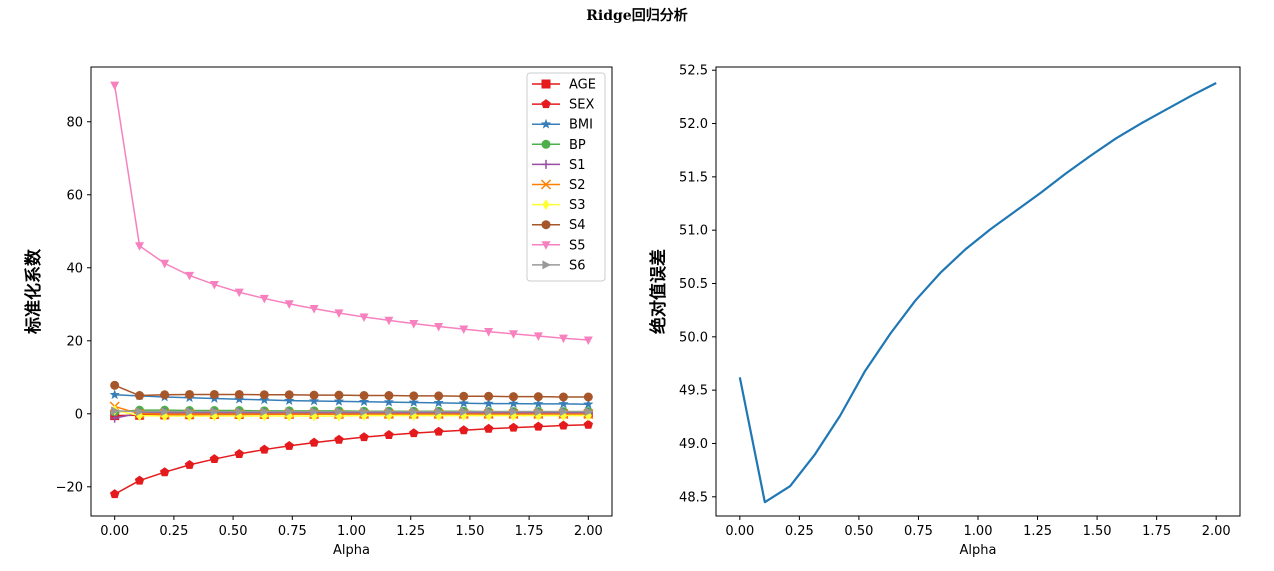  Describe the element at coordinates (351, 531) in the screenshot. I see `x-tick-label: 1.00` at that location.